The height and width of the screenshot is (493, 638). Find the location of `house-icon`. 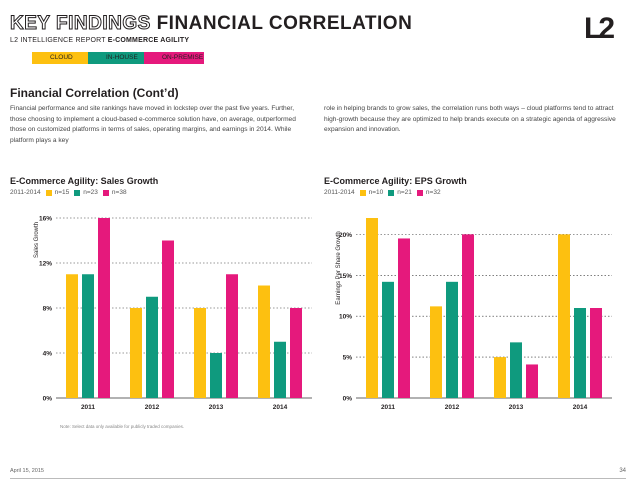

house-icon is located at coordinates (93, 58).